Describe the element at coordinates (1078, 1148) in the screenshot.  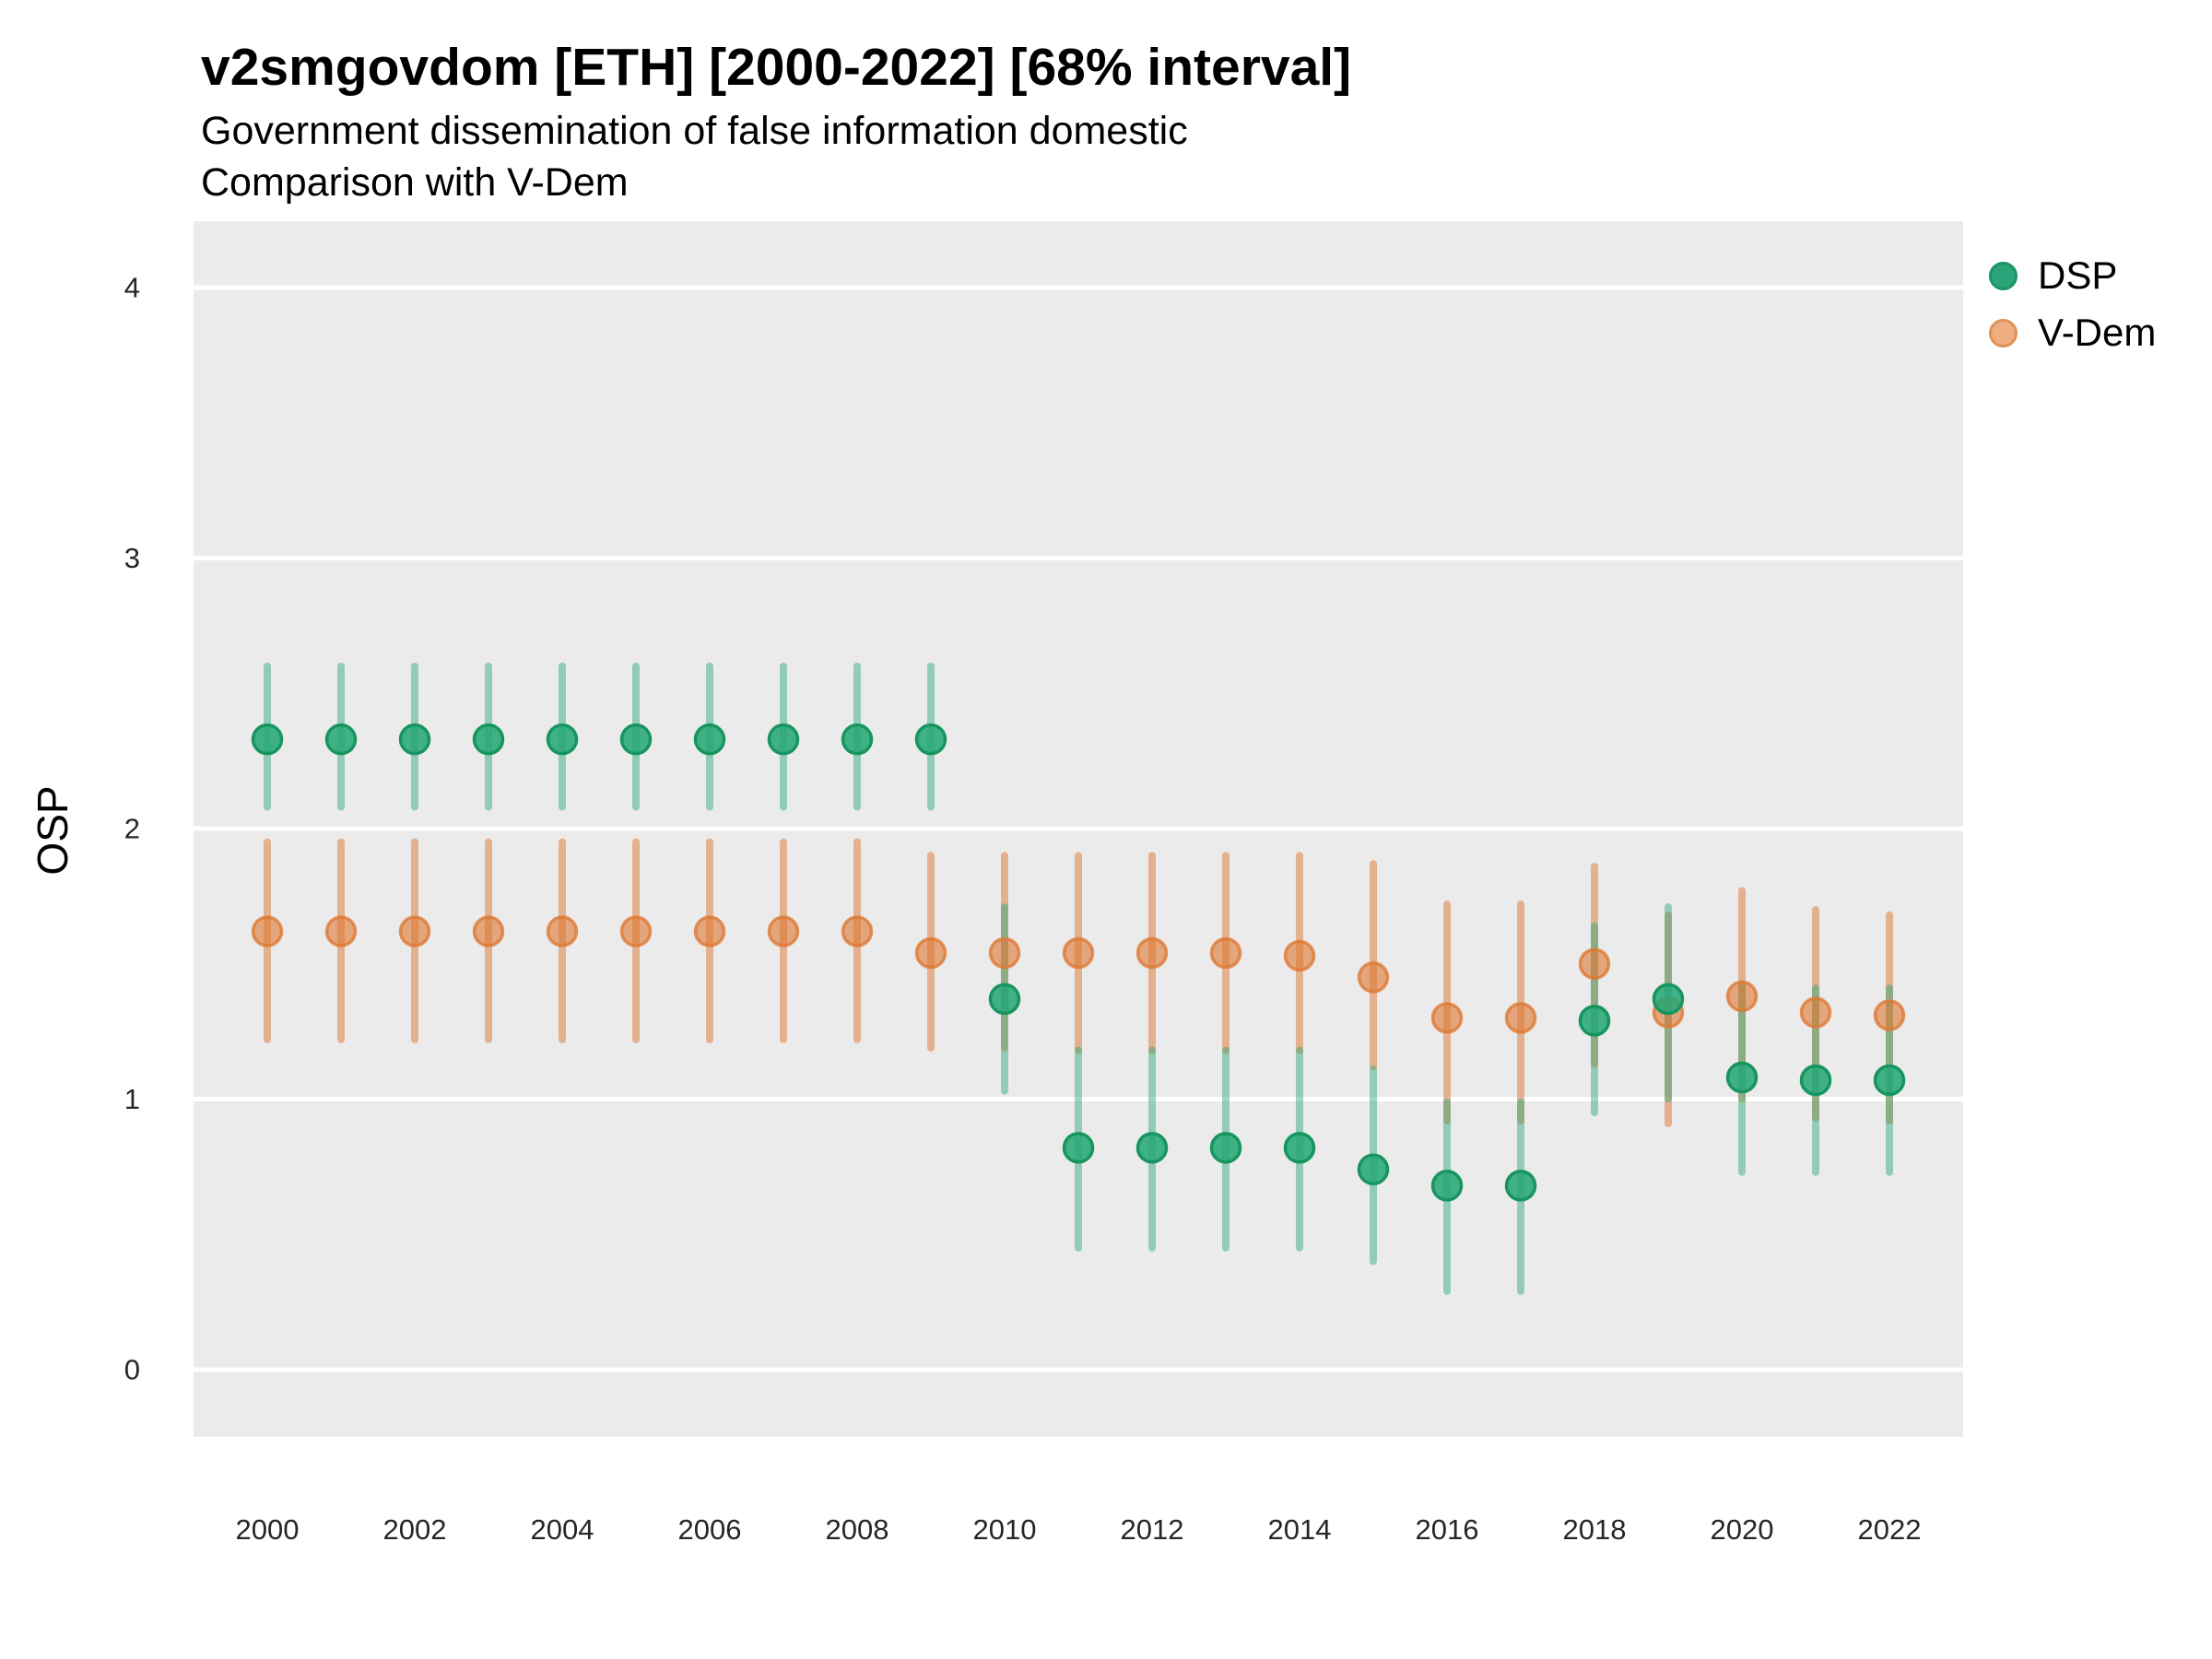
I see `dsp-point-2011` at that location.